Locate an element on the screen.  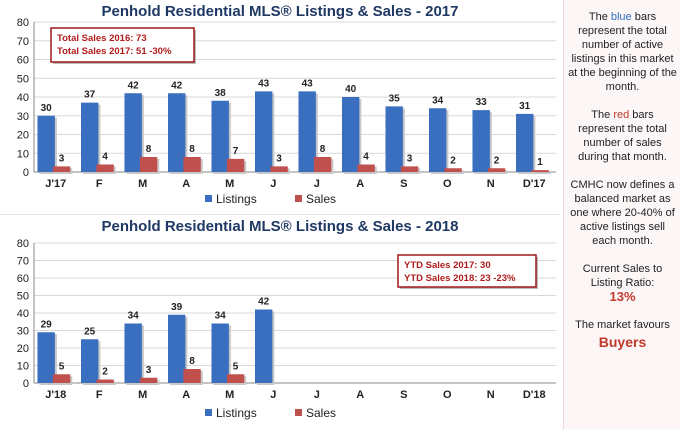
market-favours-label: The market favours is located at coordinates (622, 325).